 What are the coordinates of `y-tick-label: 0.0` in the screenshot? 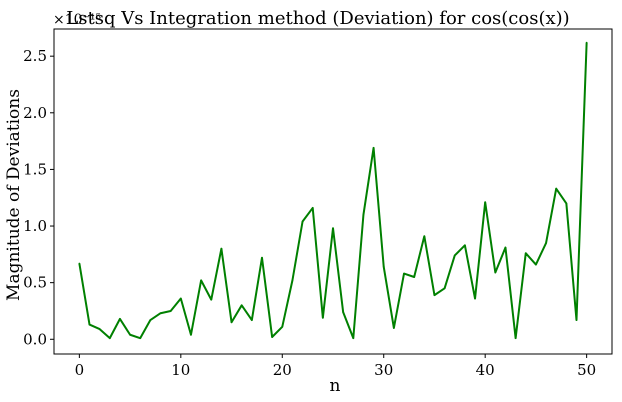 It's located at (35, 339).